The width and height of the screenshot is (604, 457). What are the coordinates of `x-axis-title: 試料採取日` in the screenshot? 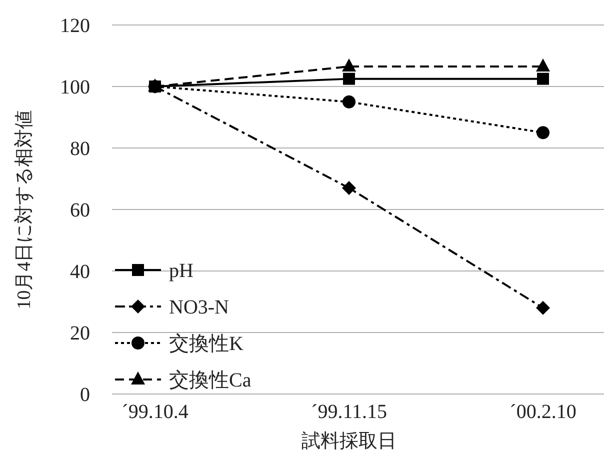 It's located at (349, 441).